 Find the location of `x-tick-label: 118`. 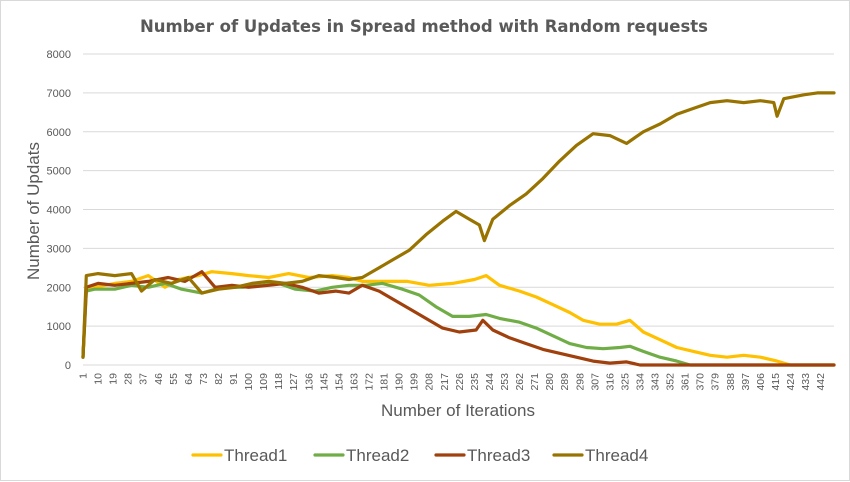

x-tick-label: 118 is located at coordinates (279, 381).